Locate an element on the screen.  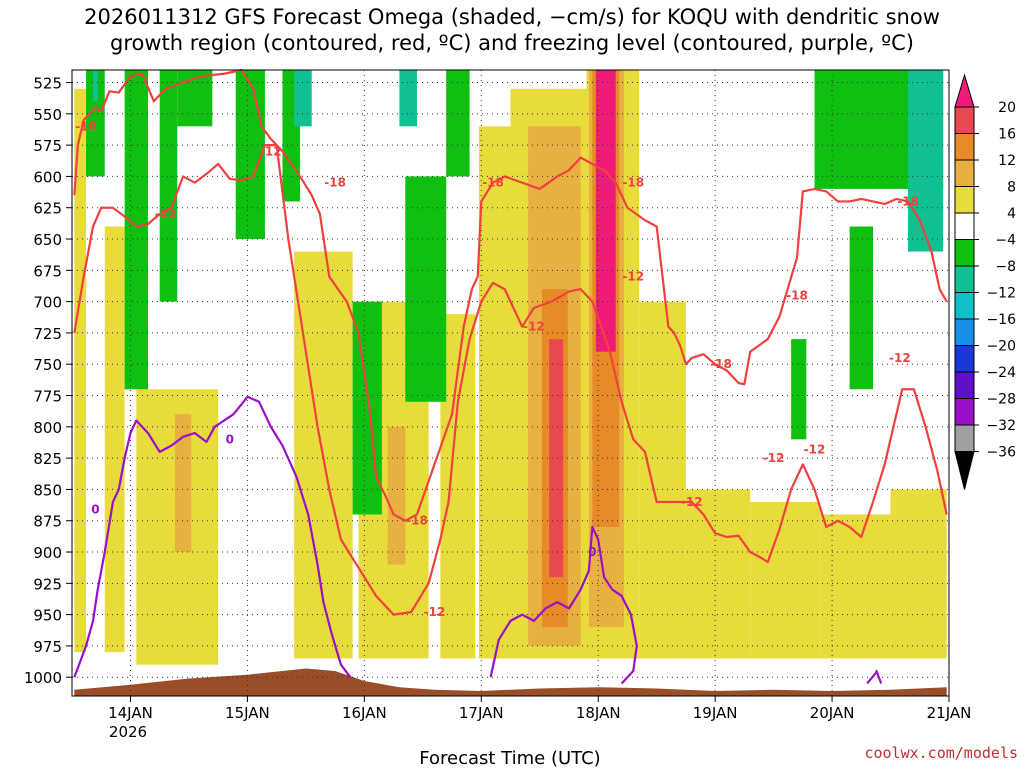
y-tick-label: 700 is located at coordinates (47, 303).